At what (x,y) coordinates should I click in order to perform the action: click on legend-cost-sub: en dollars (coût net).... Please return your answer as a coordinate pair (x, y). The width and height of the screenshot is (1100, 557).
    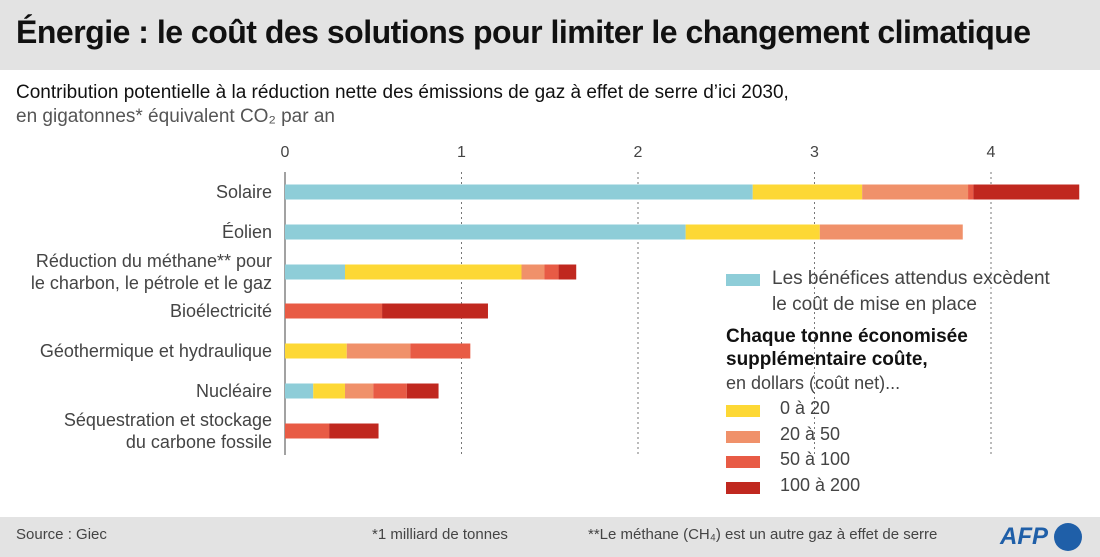
    Looking at the image, I should click on (813, 383).